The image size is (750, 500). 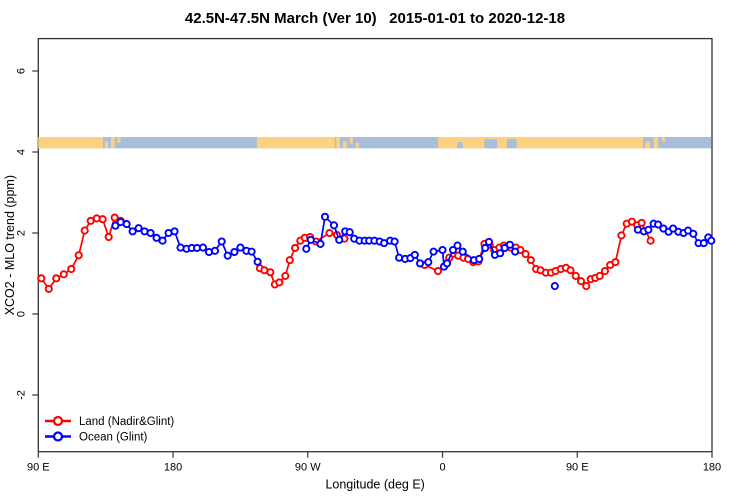 I want to click on legend-label-land: Land (Nadir&Glint), so click(x=126, y=422).